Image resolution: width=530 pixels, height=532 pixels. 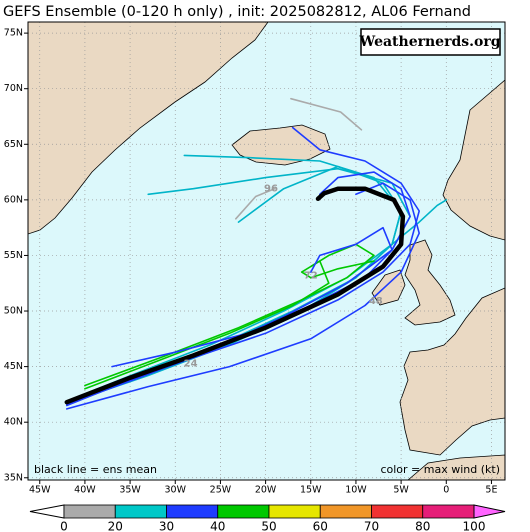 I want to click on colorbar-label: 60, so click(x=320, y=526).